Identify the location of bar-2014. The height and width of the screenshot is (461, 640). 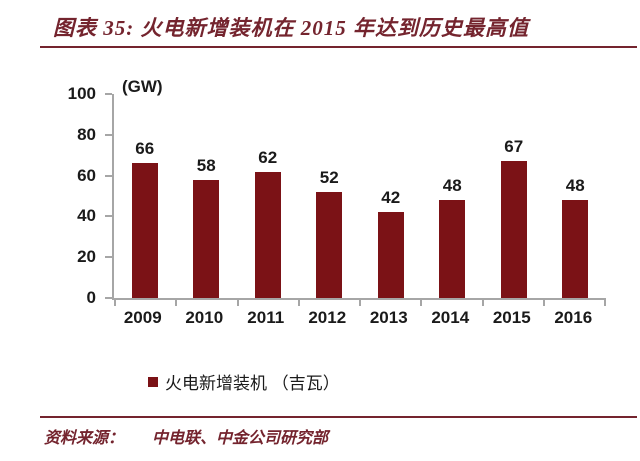
(452, 249).